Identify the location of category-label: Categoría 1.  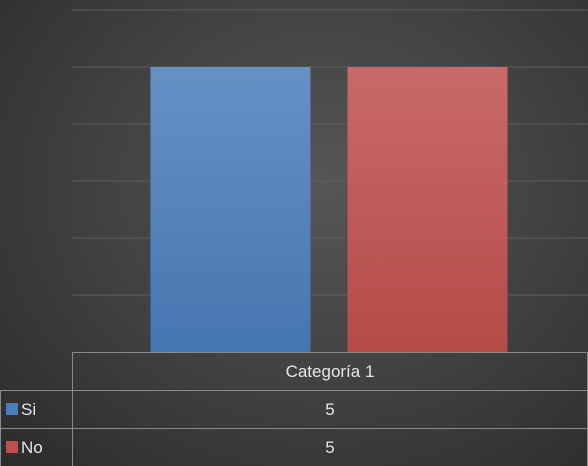
(330, 371).